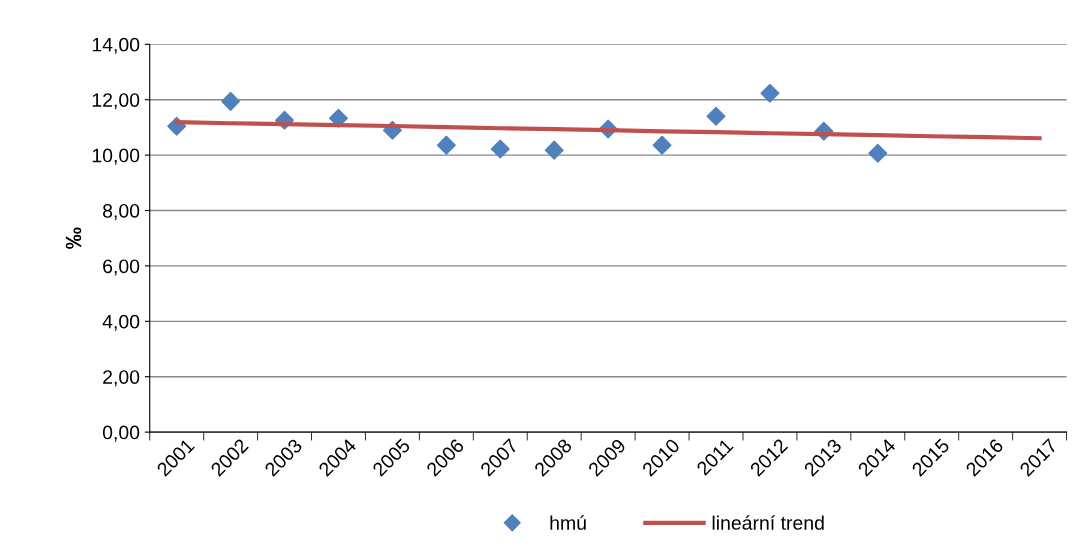  What do you see at coordinates (116, 101) in the screenshot?
I see `y-tick-label: 12,00` at bounding box center [116, 101].